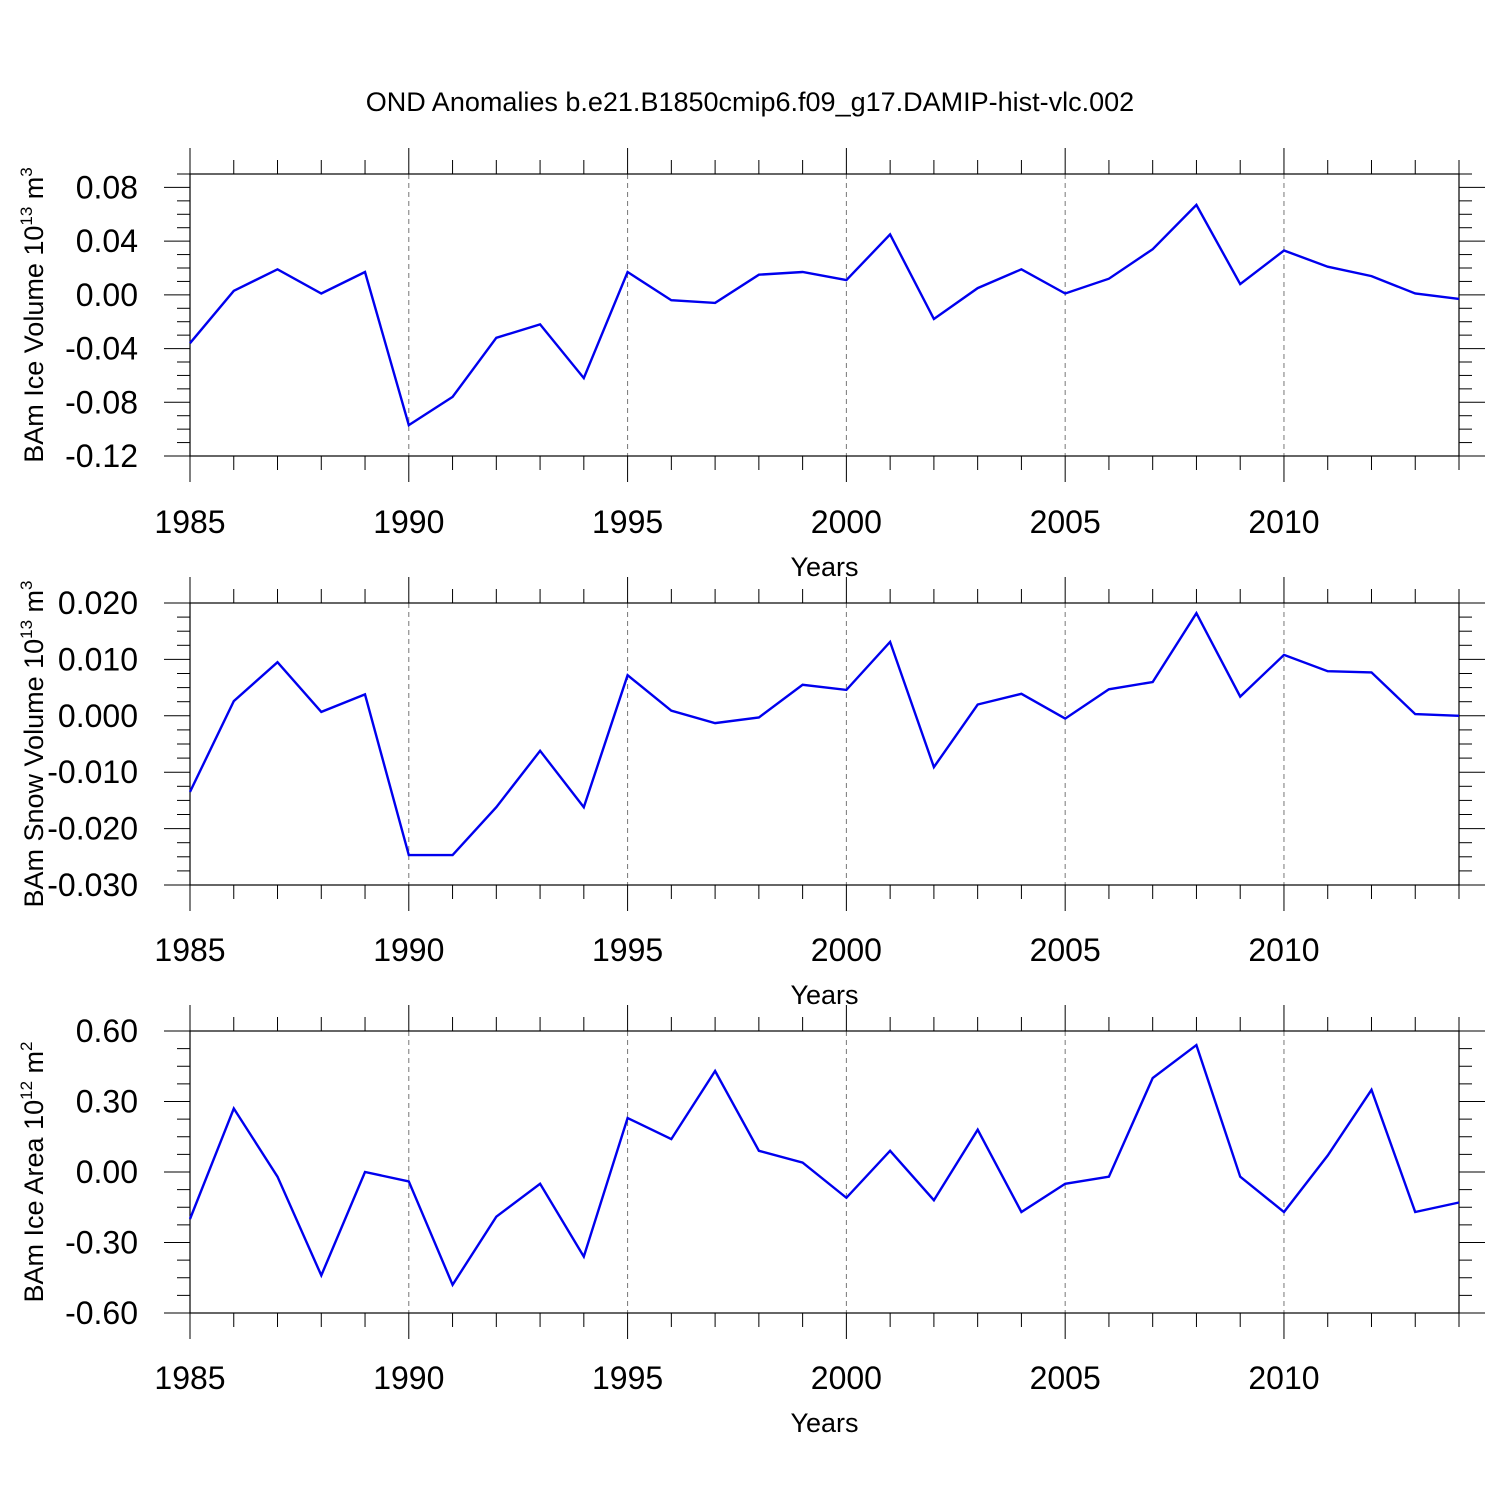 Image resolution: width=1500 pixels, height=1505 pixels. I want to click on y-axis-label-part: BAm Snow Volume 10, so click(34, 773).